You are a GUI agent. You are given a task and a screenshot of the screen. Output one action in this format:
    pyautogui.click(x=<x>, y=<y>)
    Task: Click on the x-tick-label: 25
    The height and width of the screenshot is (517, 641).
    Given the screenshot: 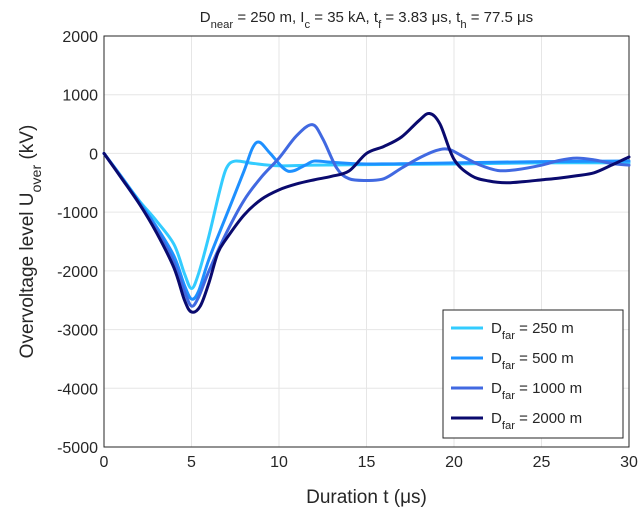 What is the action you would take?
    pyautogui.click(x=542, y=462)
    